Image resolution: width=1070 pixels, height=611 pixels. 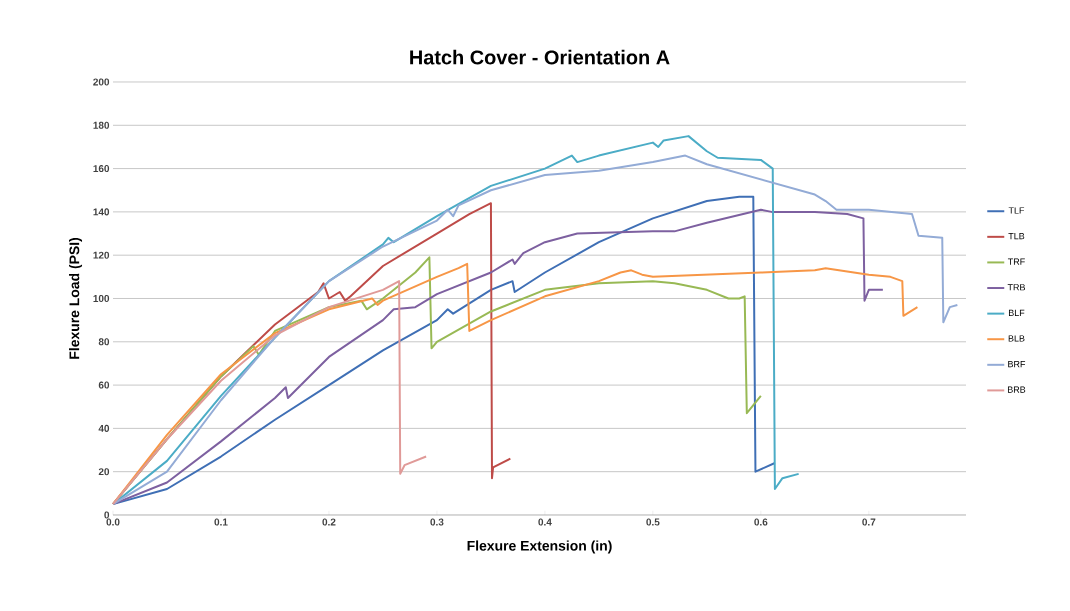 What do you see at coordinates (104, 385) in the screenshot?
I see `y-tick-label: 60` at bounding box center [104, 385].